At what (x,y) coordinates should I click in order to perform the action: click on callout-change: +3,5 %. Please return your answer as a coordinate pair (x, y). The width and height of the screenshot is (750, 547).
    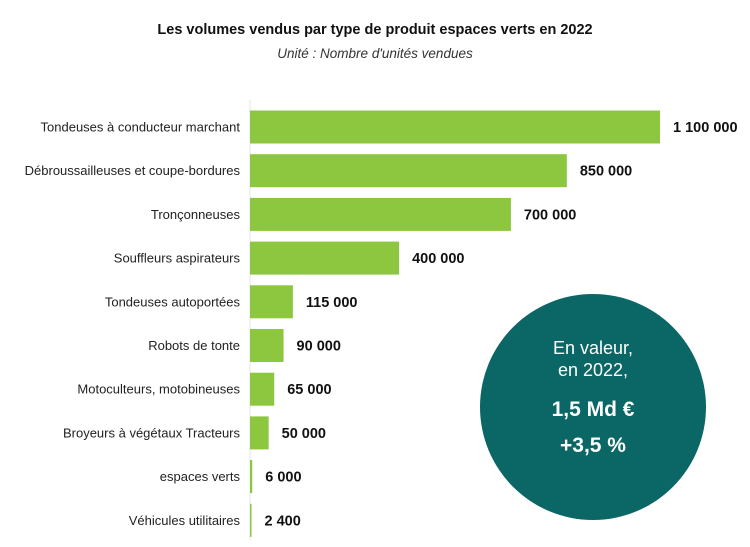
    Looking at the image, I should click on (593, 445).